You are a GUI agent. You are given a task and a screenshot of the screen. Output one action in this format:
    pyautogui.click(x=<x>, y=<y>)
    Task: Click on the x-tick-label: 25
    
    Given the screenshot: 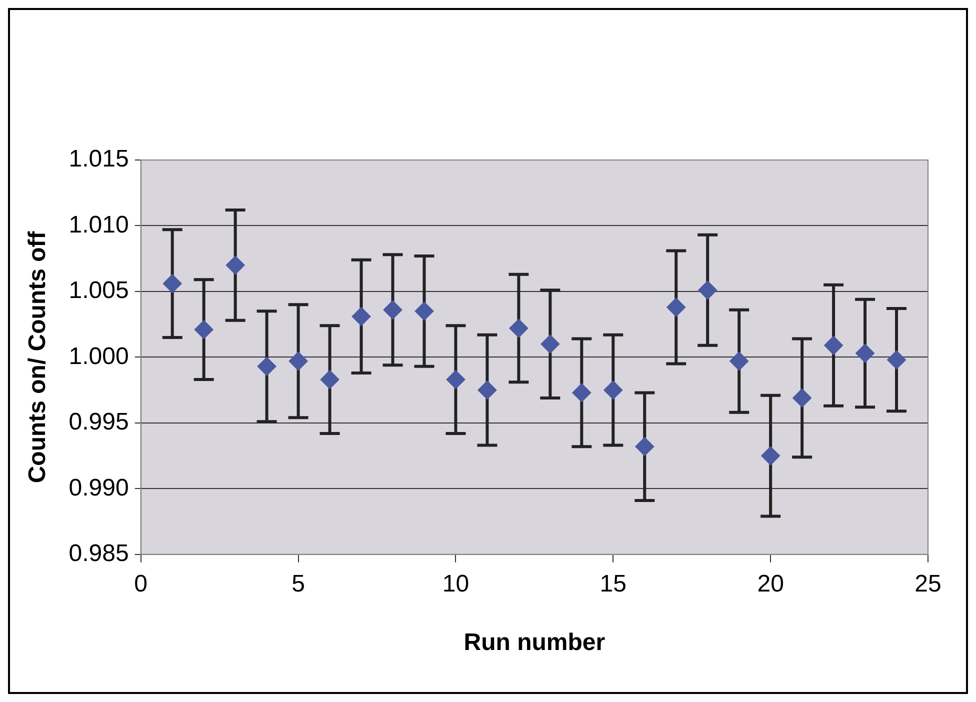 What is the action you would take?
    pyautogui.click(x=928, y=584)
    